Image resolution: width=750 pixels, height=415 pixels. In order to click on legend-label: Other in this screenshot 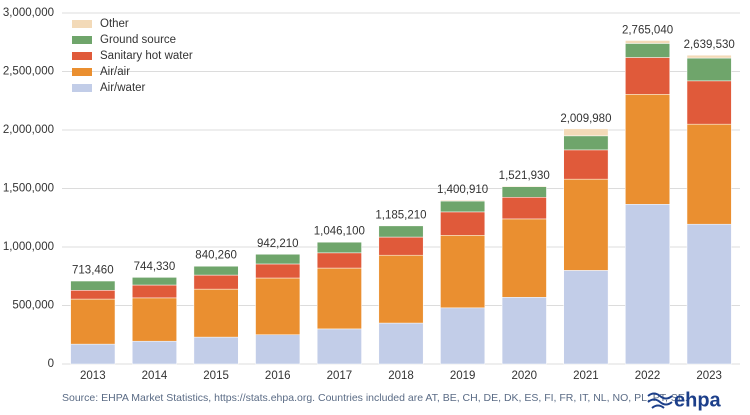, I will do `click(114, 24)`.